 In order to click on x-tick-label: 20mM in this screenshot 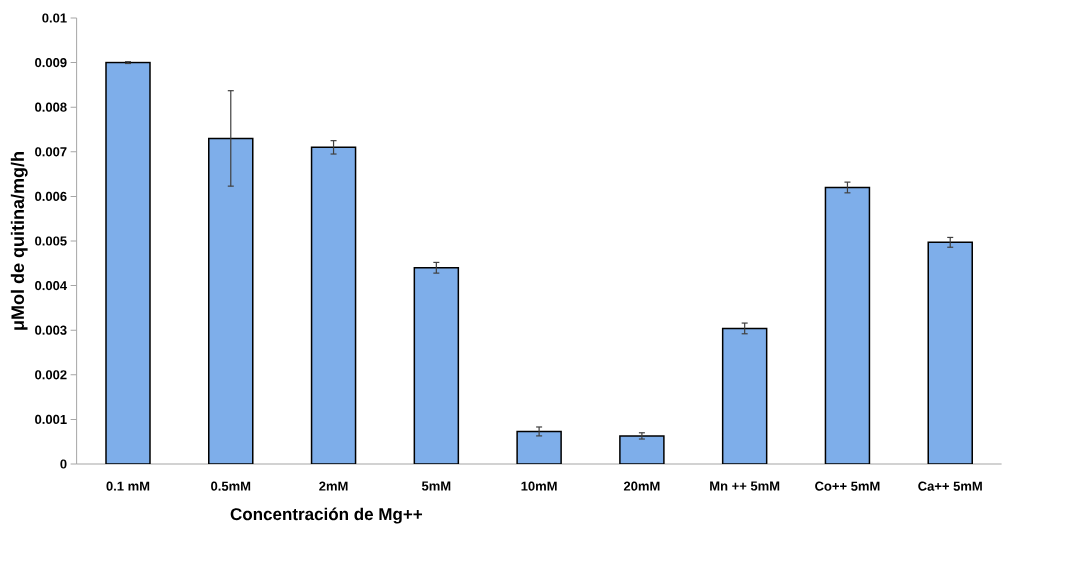, I will do `click(641, 486)`.